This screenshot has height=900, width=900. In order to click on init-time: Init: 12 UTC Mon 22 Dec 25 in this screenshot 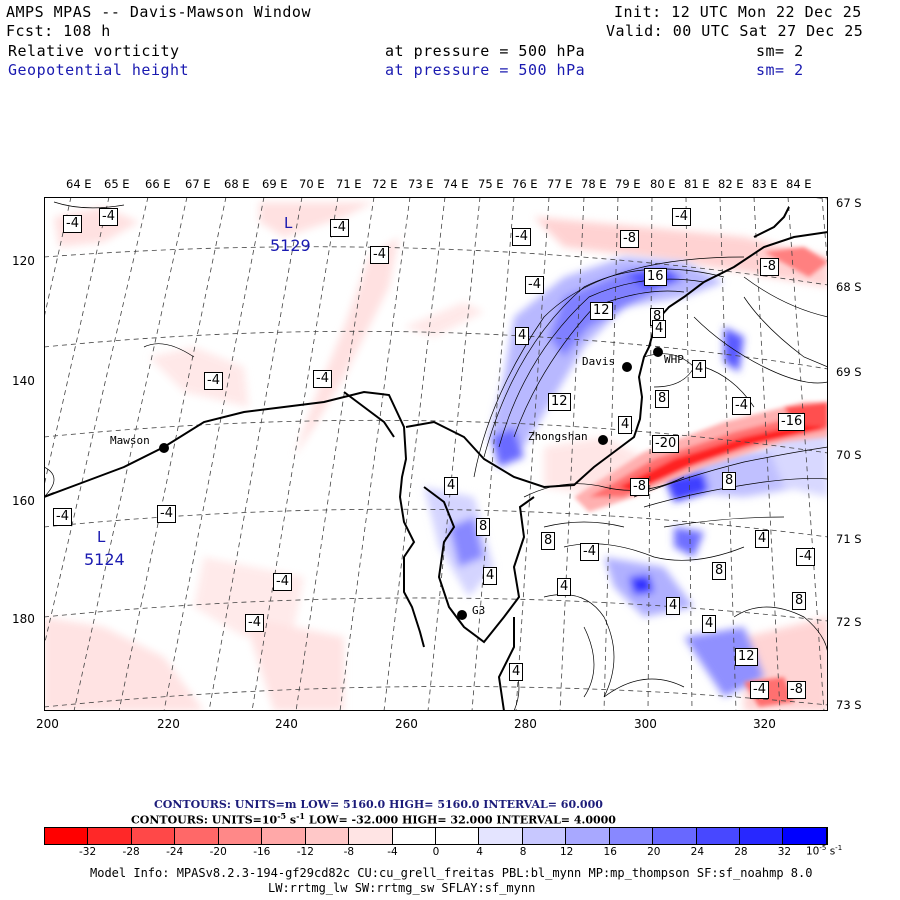, I will do `click(738, 12)`.